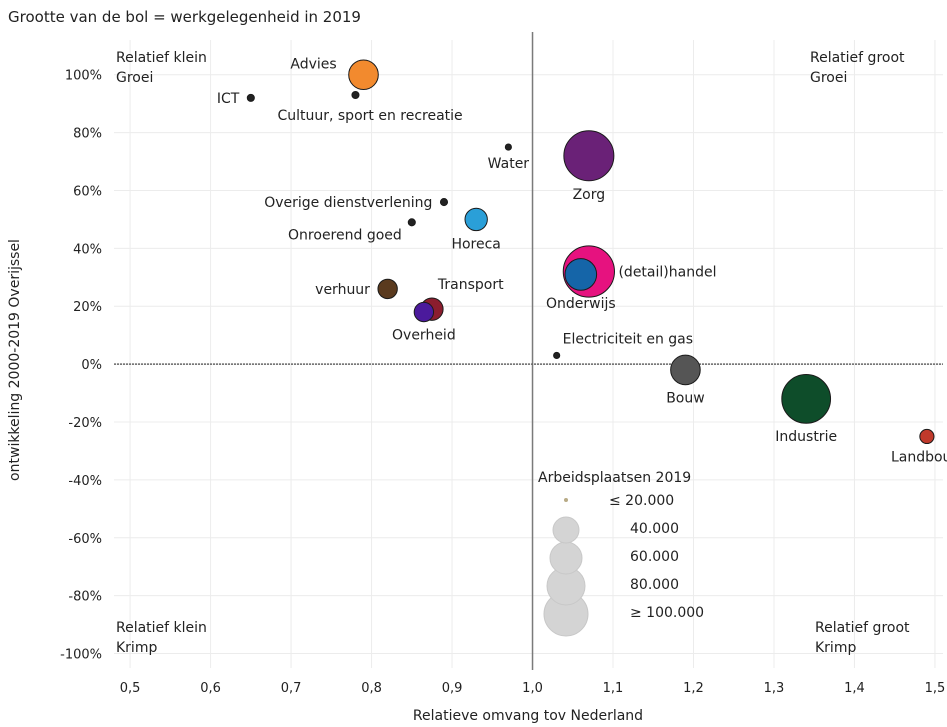 This screenshot has height=727, width=947. I want to click on size-legend-label: 60.000, so click(654, 557).